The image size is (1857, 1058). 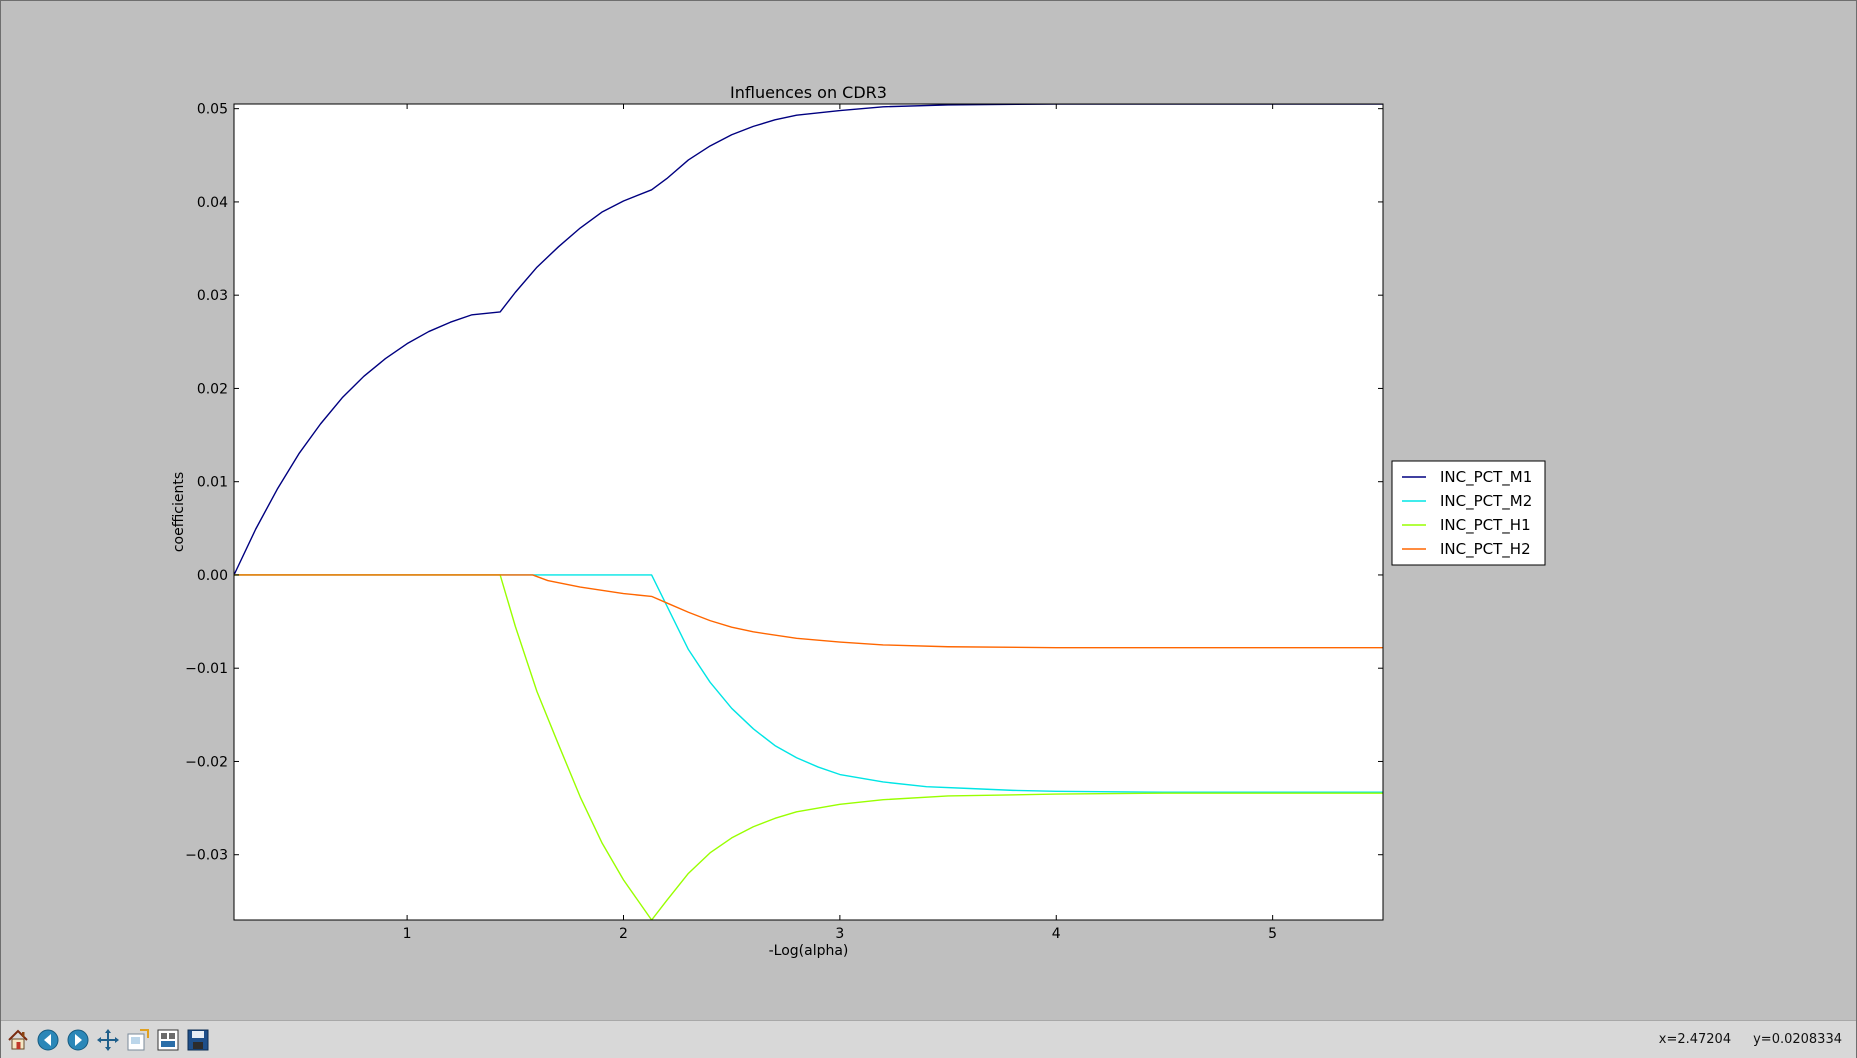 I want to click on zoom-icon, so click(x=138, y=1040).